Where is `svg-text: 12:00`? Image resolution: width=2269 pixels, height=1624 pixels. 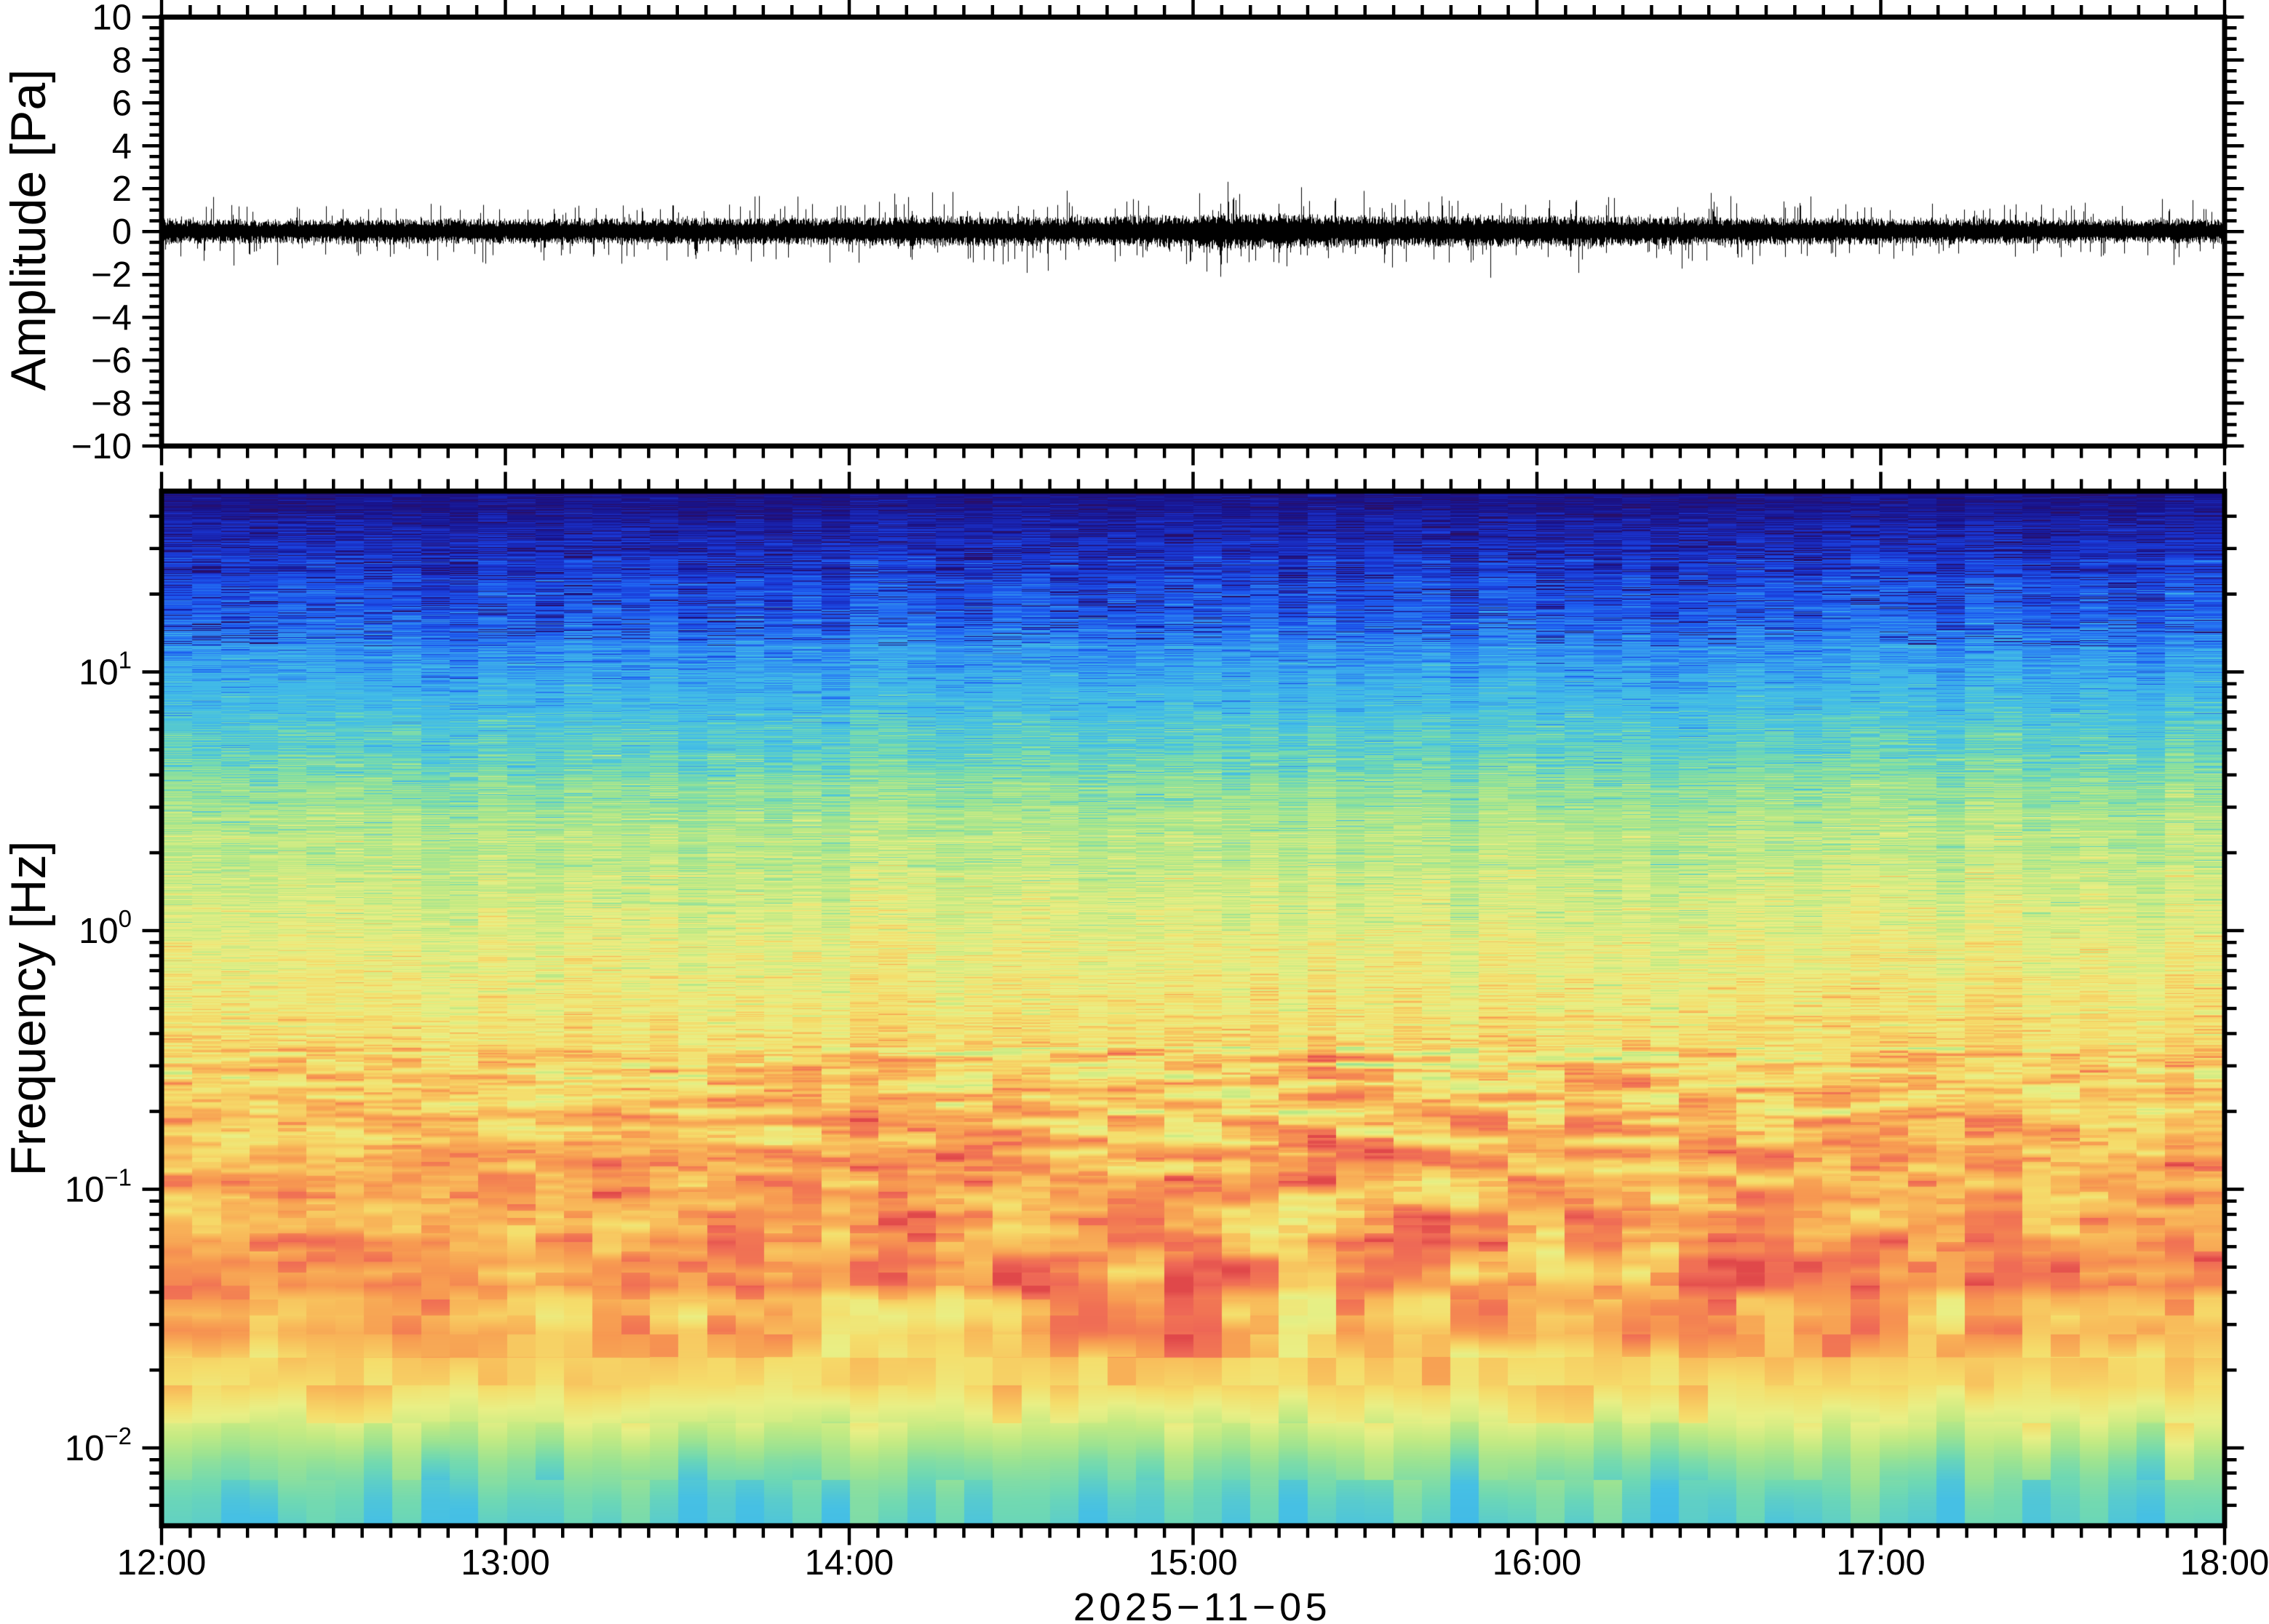 svg-text: 12:00 is located at coordinates (162, 1563).